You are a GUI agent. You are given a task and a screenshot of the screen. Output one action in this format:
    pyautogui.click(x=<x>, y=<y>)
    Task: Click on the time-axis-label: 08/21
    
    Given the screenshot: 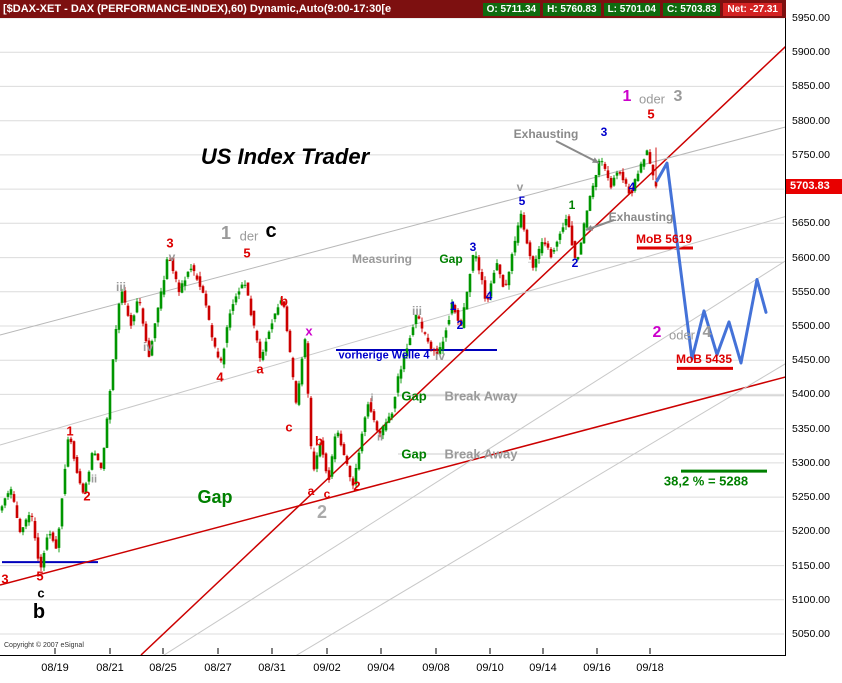 What is the action you would take?
    pyautogui.click(x=110, y=668)
    